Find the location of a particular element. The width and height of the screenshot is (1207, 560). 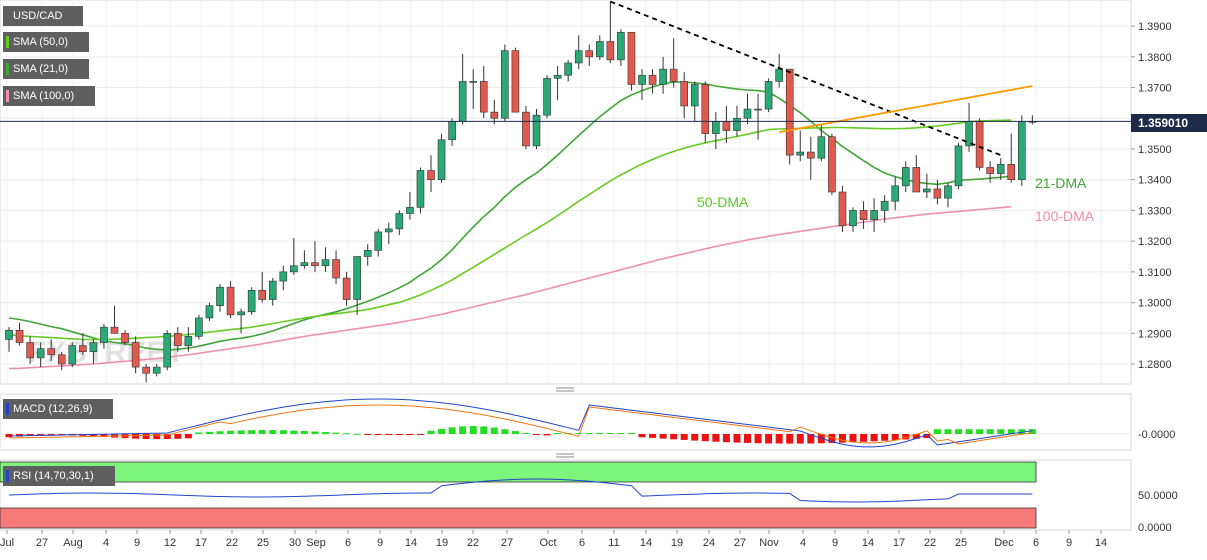

annotation-21dma: 21-DMA is located at coordinates (1061, 183).